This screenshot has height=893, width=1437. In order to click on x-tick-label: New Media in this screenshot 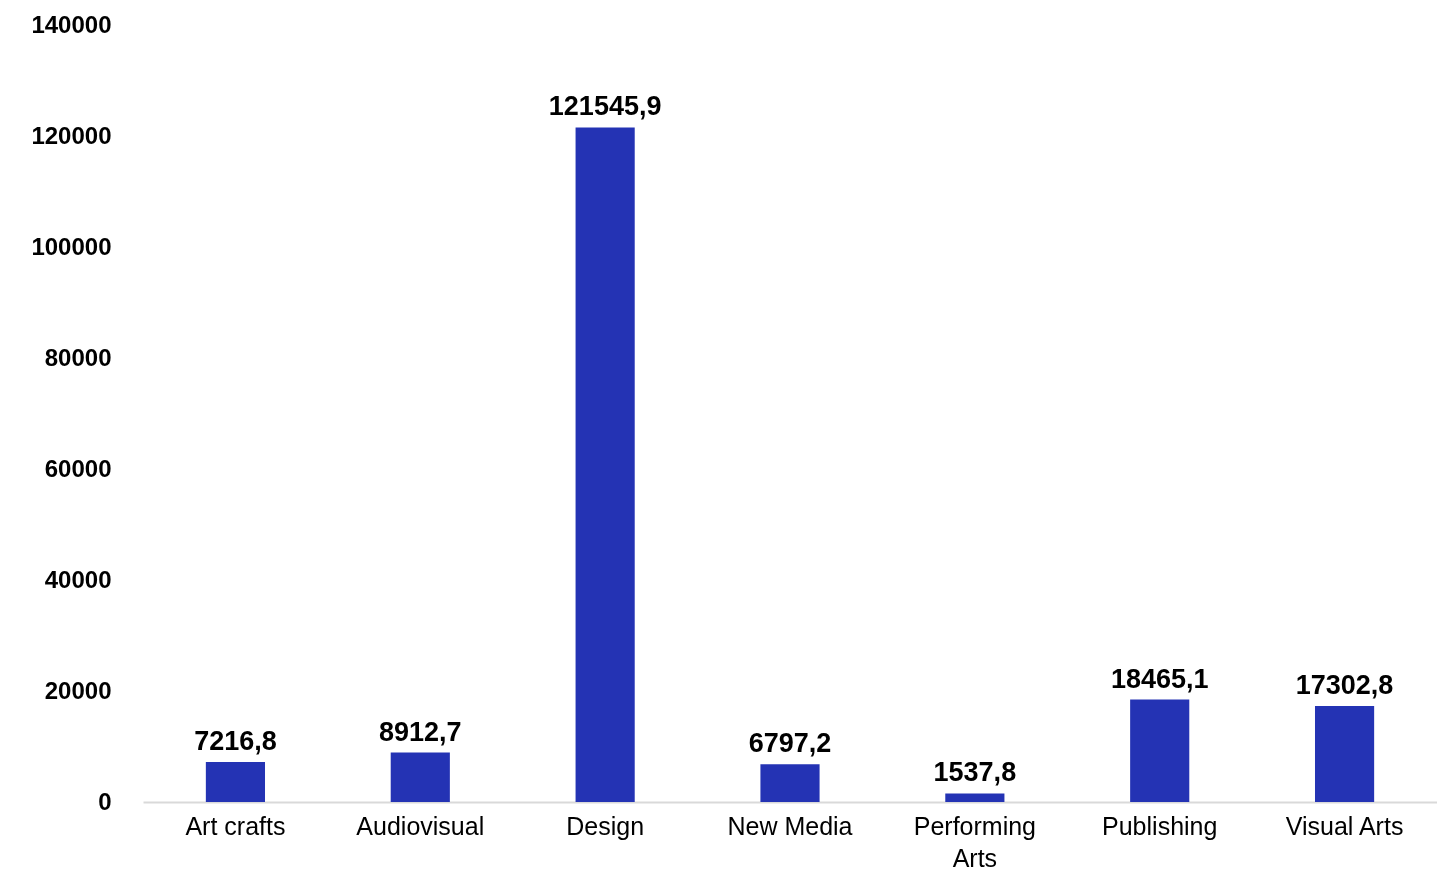, I will do `click(790, 825)`.